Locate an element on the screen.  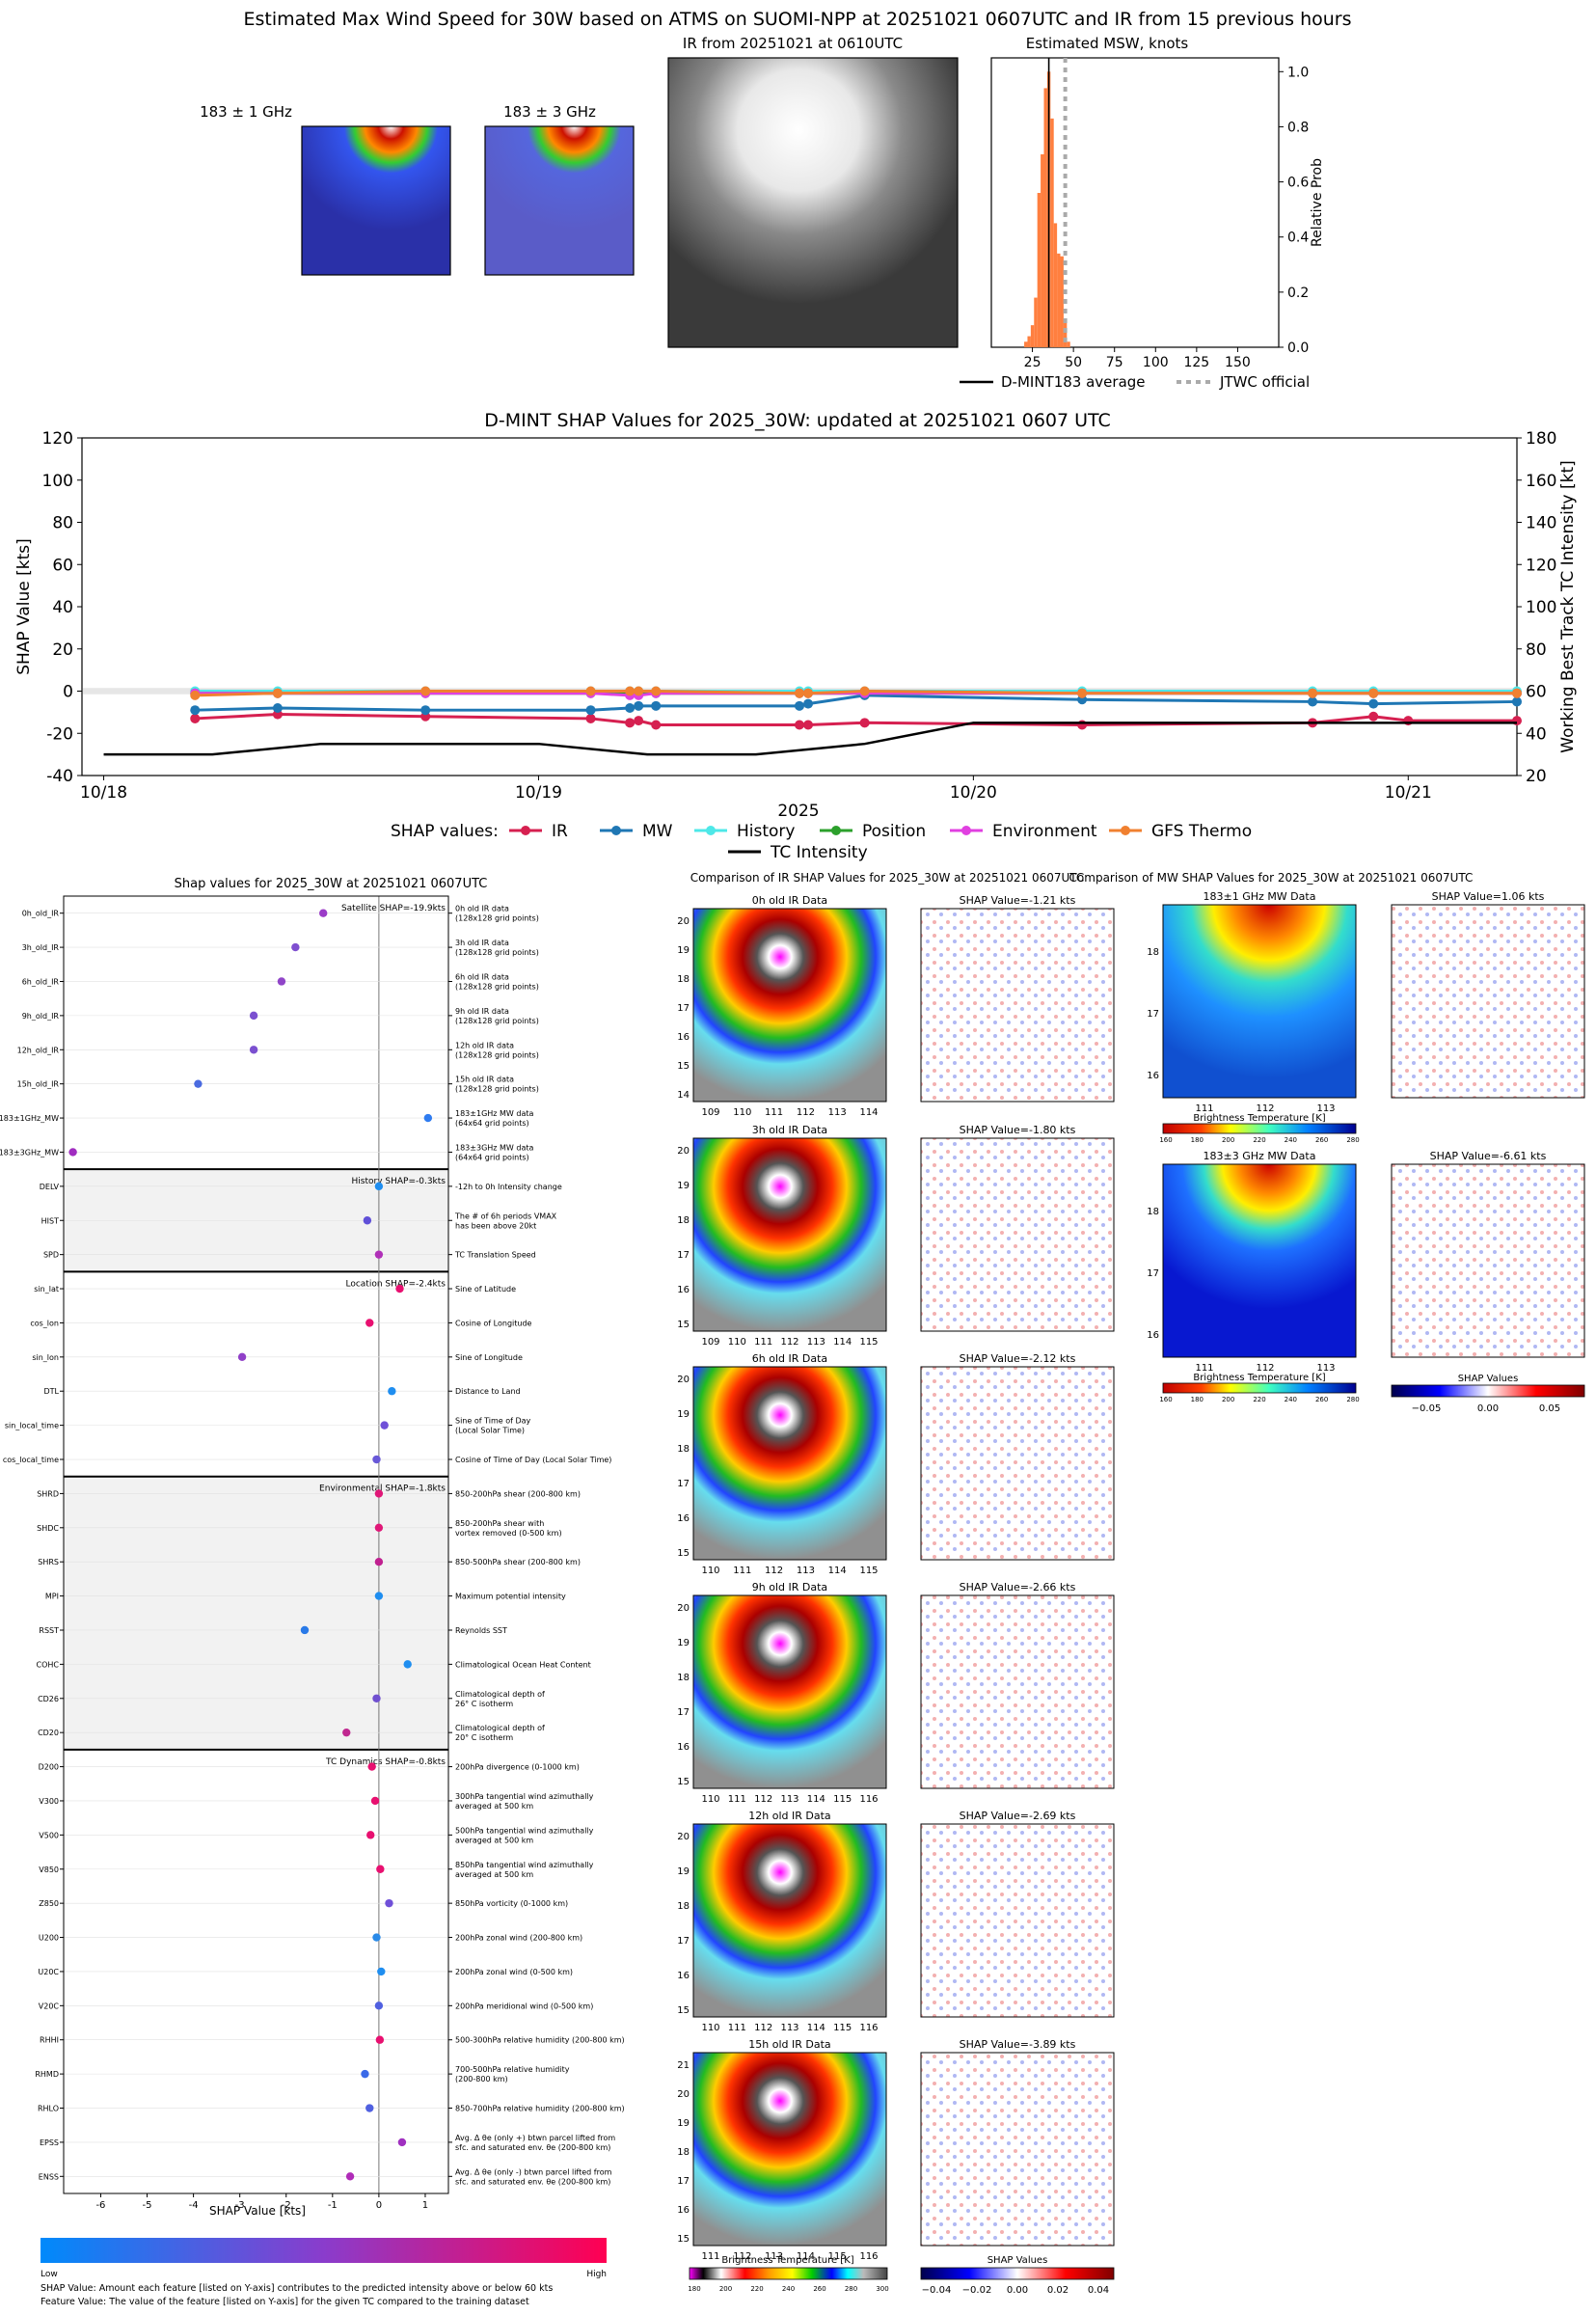
timeline-y2tick-label: 80 is located at coordinates (1537, 650).